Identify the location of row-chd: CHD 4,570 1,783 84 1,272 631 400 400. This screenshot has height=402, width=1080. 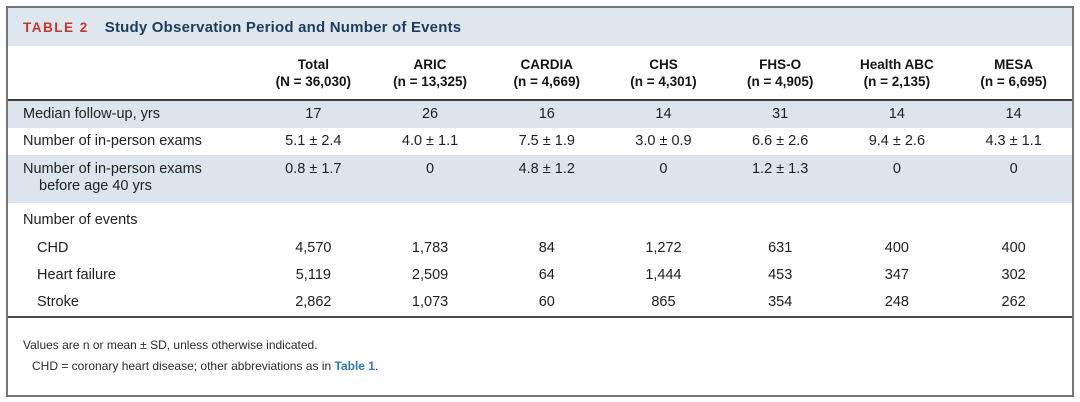
(540, 248).